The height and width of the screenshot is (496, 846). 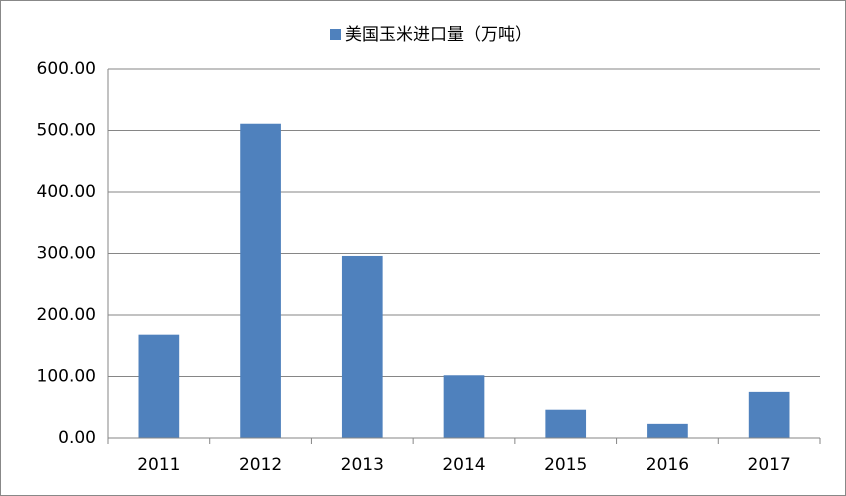 What do you see at coordinates (77, 438) in the screenshot?
I see `y-tick-label: 0.00` at bounding box center [77, 438].